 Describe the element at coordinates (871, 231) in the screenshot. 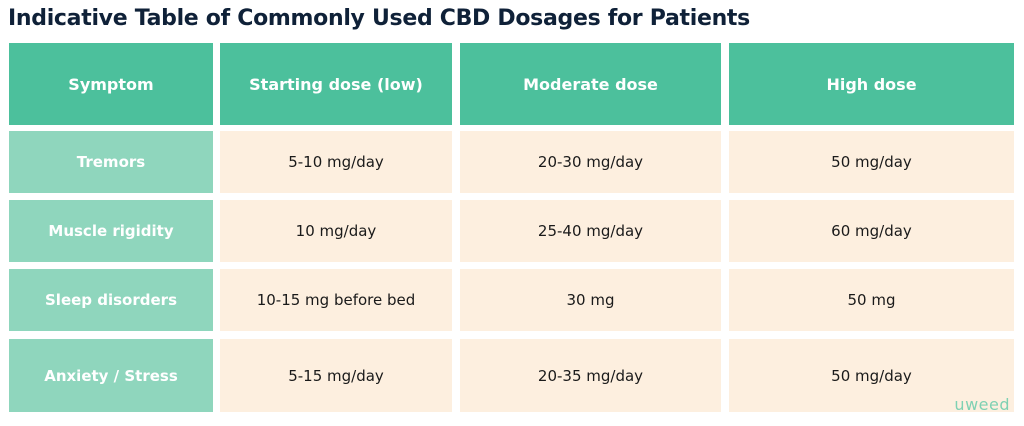

I see `high-dose-cell: 60 mg/day` at that location.